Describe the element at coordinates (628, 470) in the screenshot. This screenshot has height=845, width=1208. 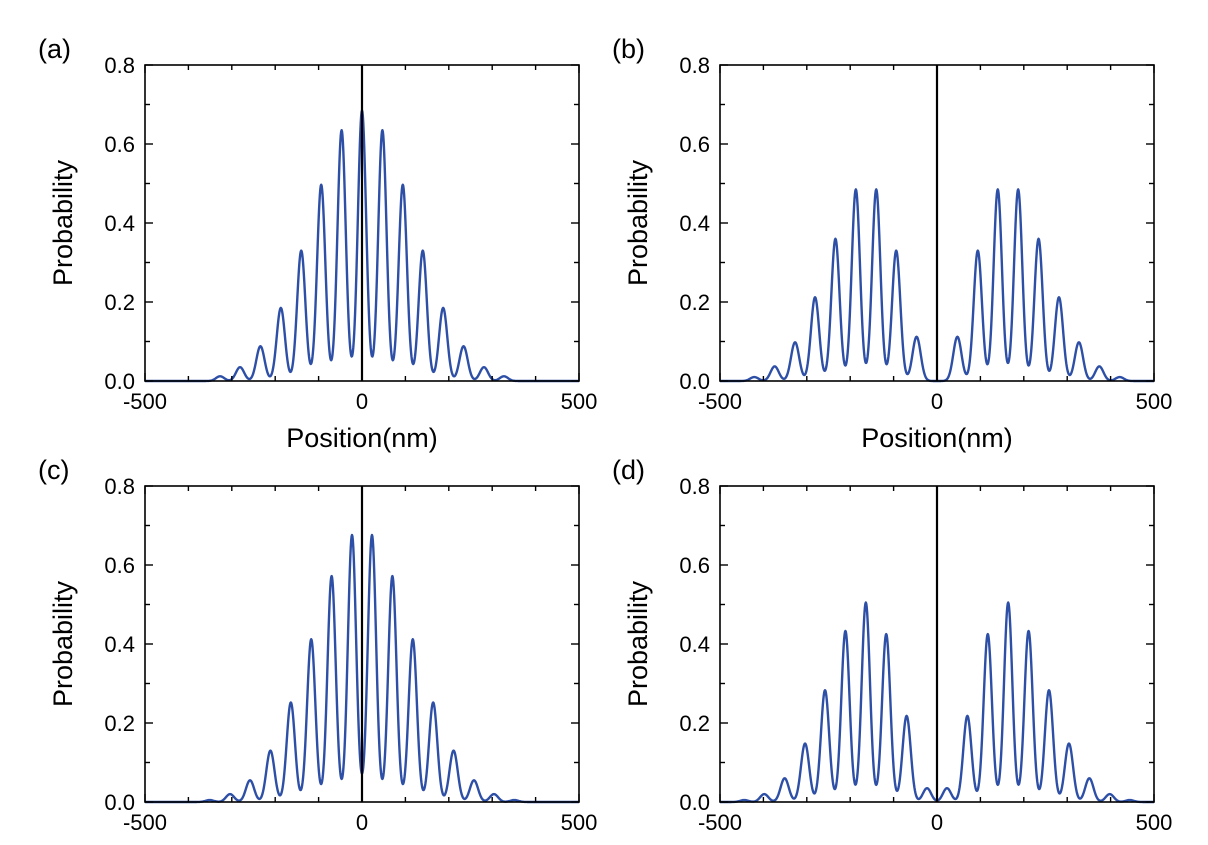
I see `panel-label: (d)` at that location.